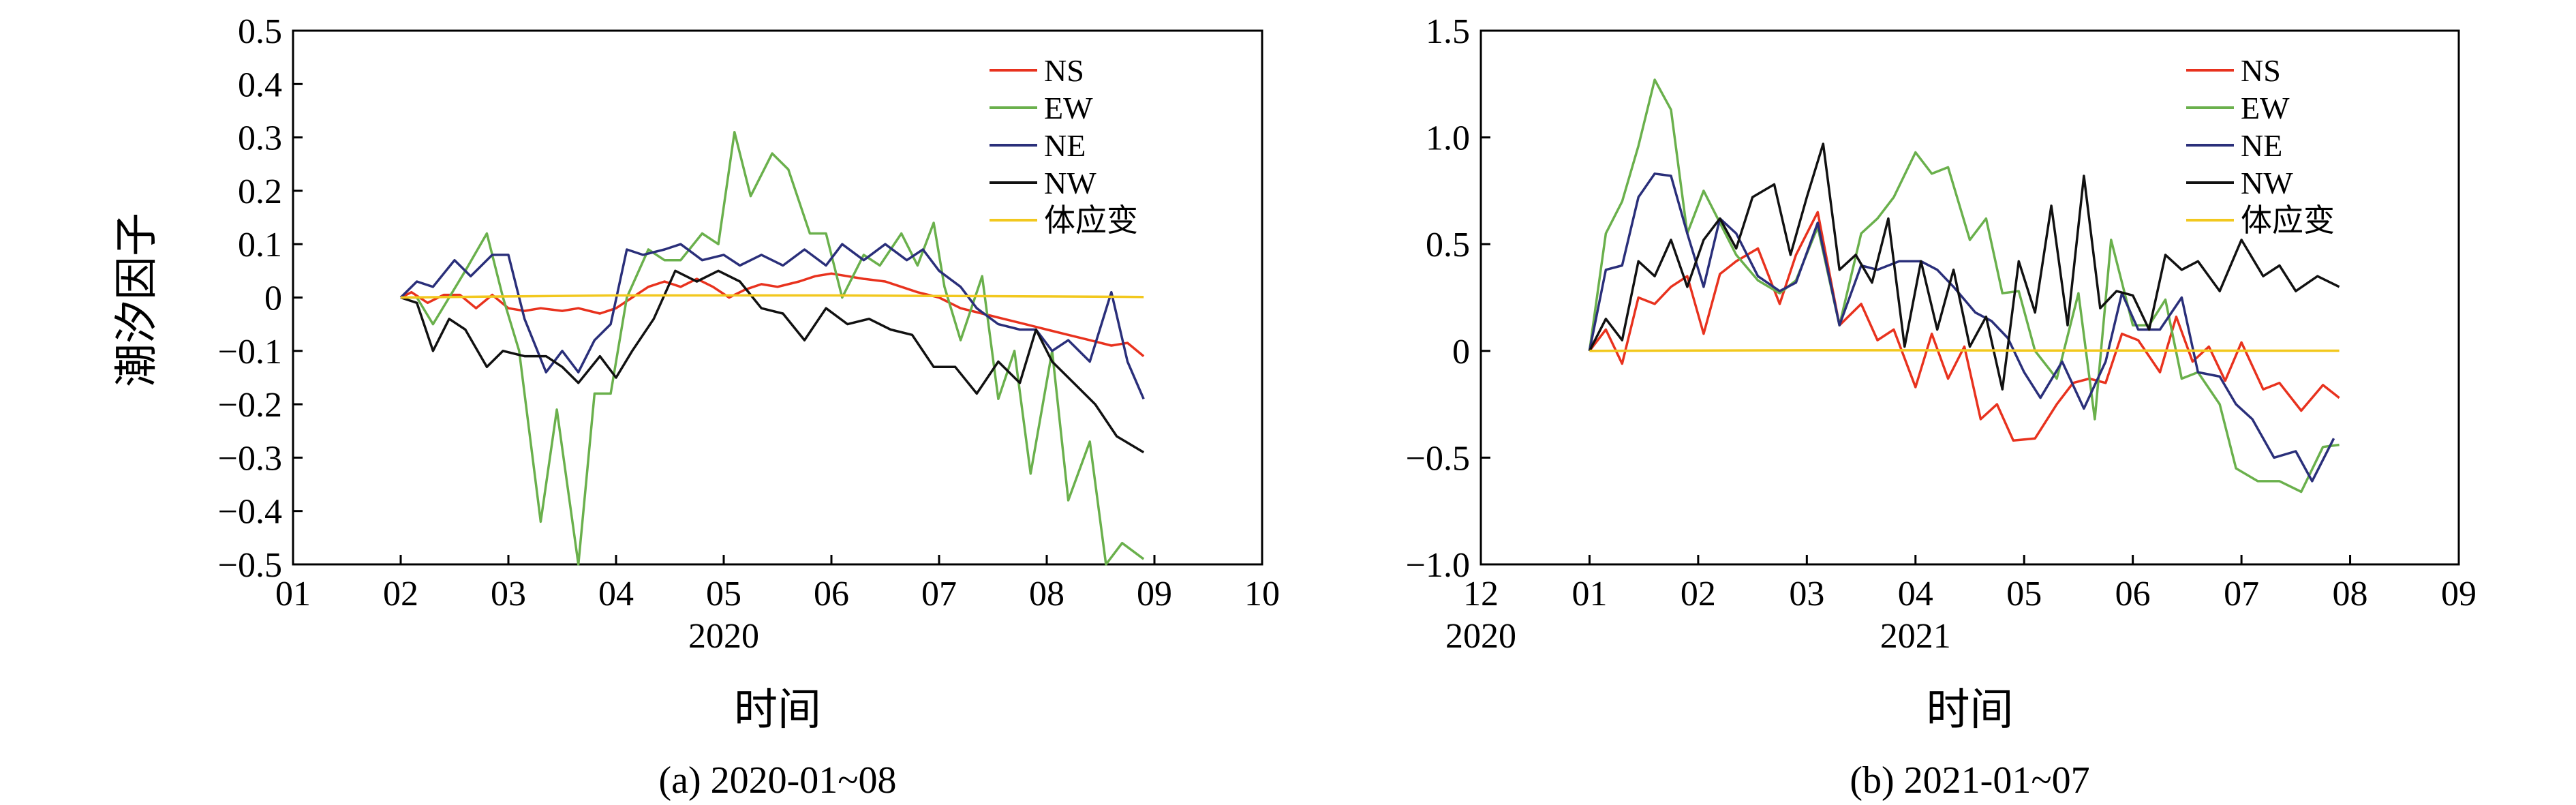 The width and height of the screenshot is (2576, 805). What do you see at coordinates (260, 245) in the screenshot?
I see `y-tick-label: 0.1` at bounding box center [260, 245].